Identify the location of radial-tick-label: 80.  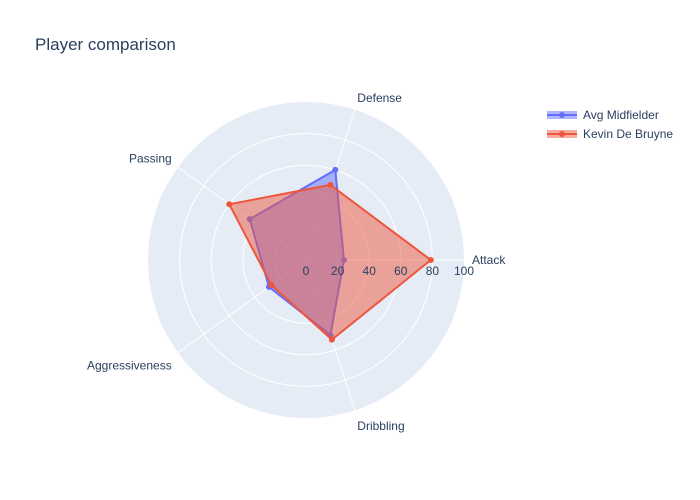
(433, 271).